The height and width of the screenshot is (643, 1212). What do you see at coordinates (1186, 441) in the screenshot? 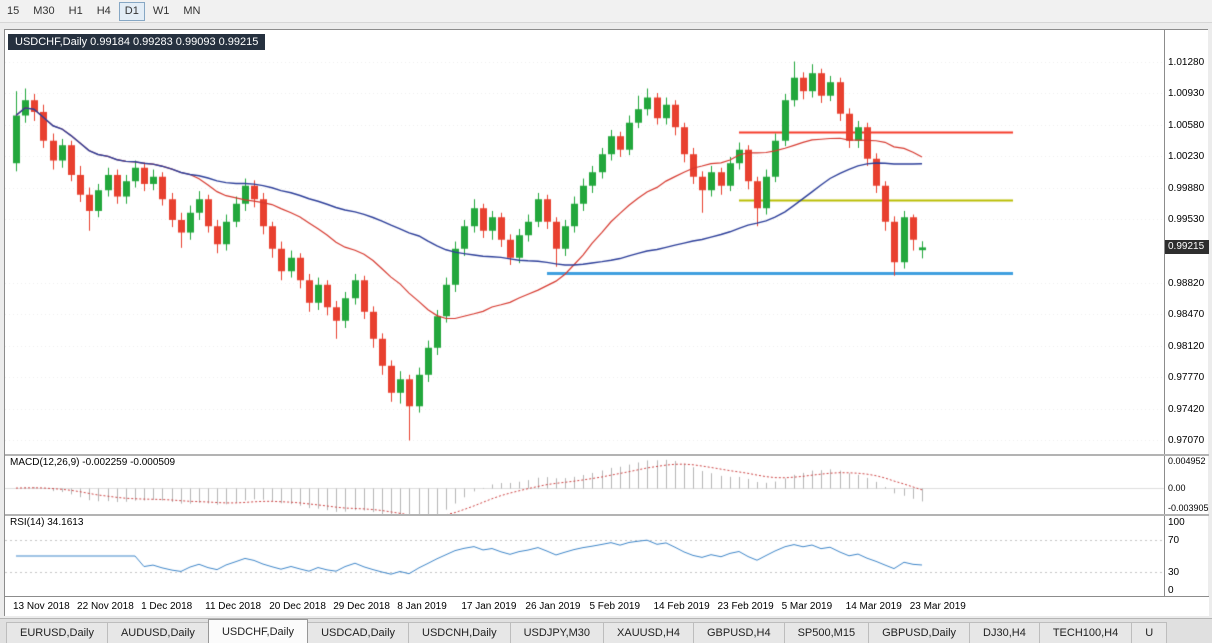
I see `price-axis-label: 0.97070` at bounding box center [1186, 441].